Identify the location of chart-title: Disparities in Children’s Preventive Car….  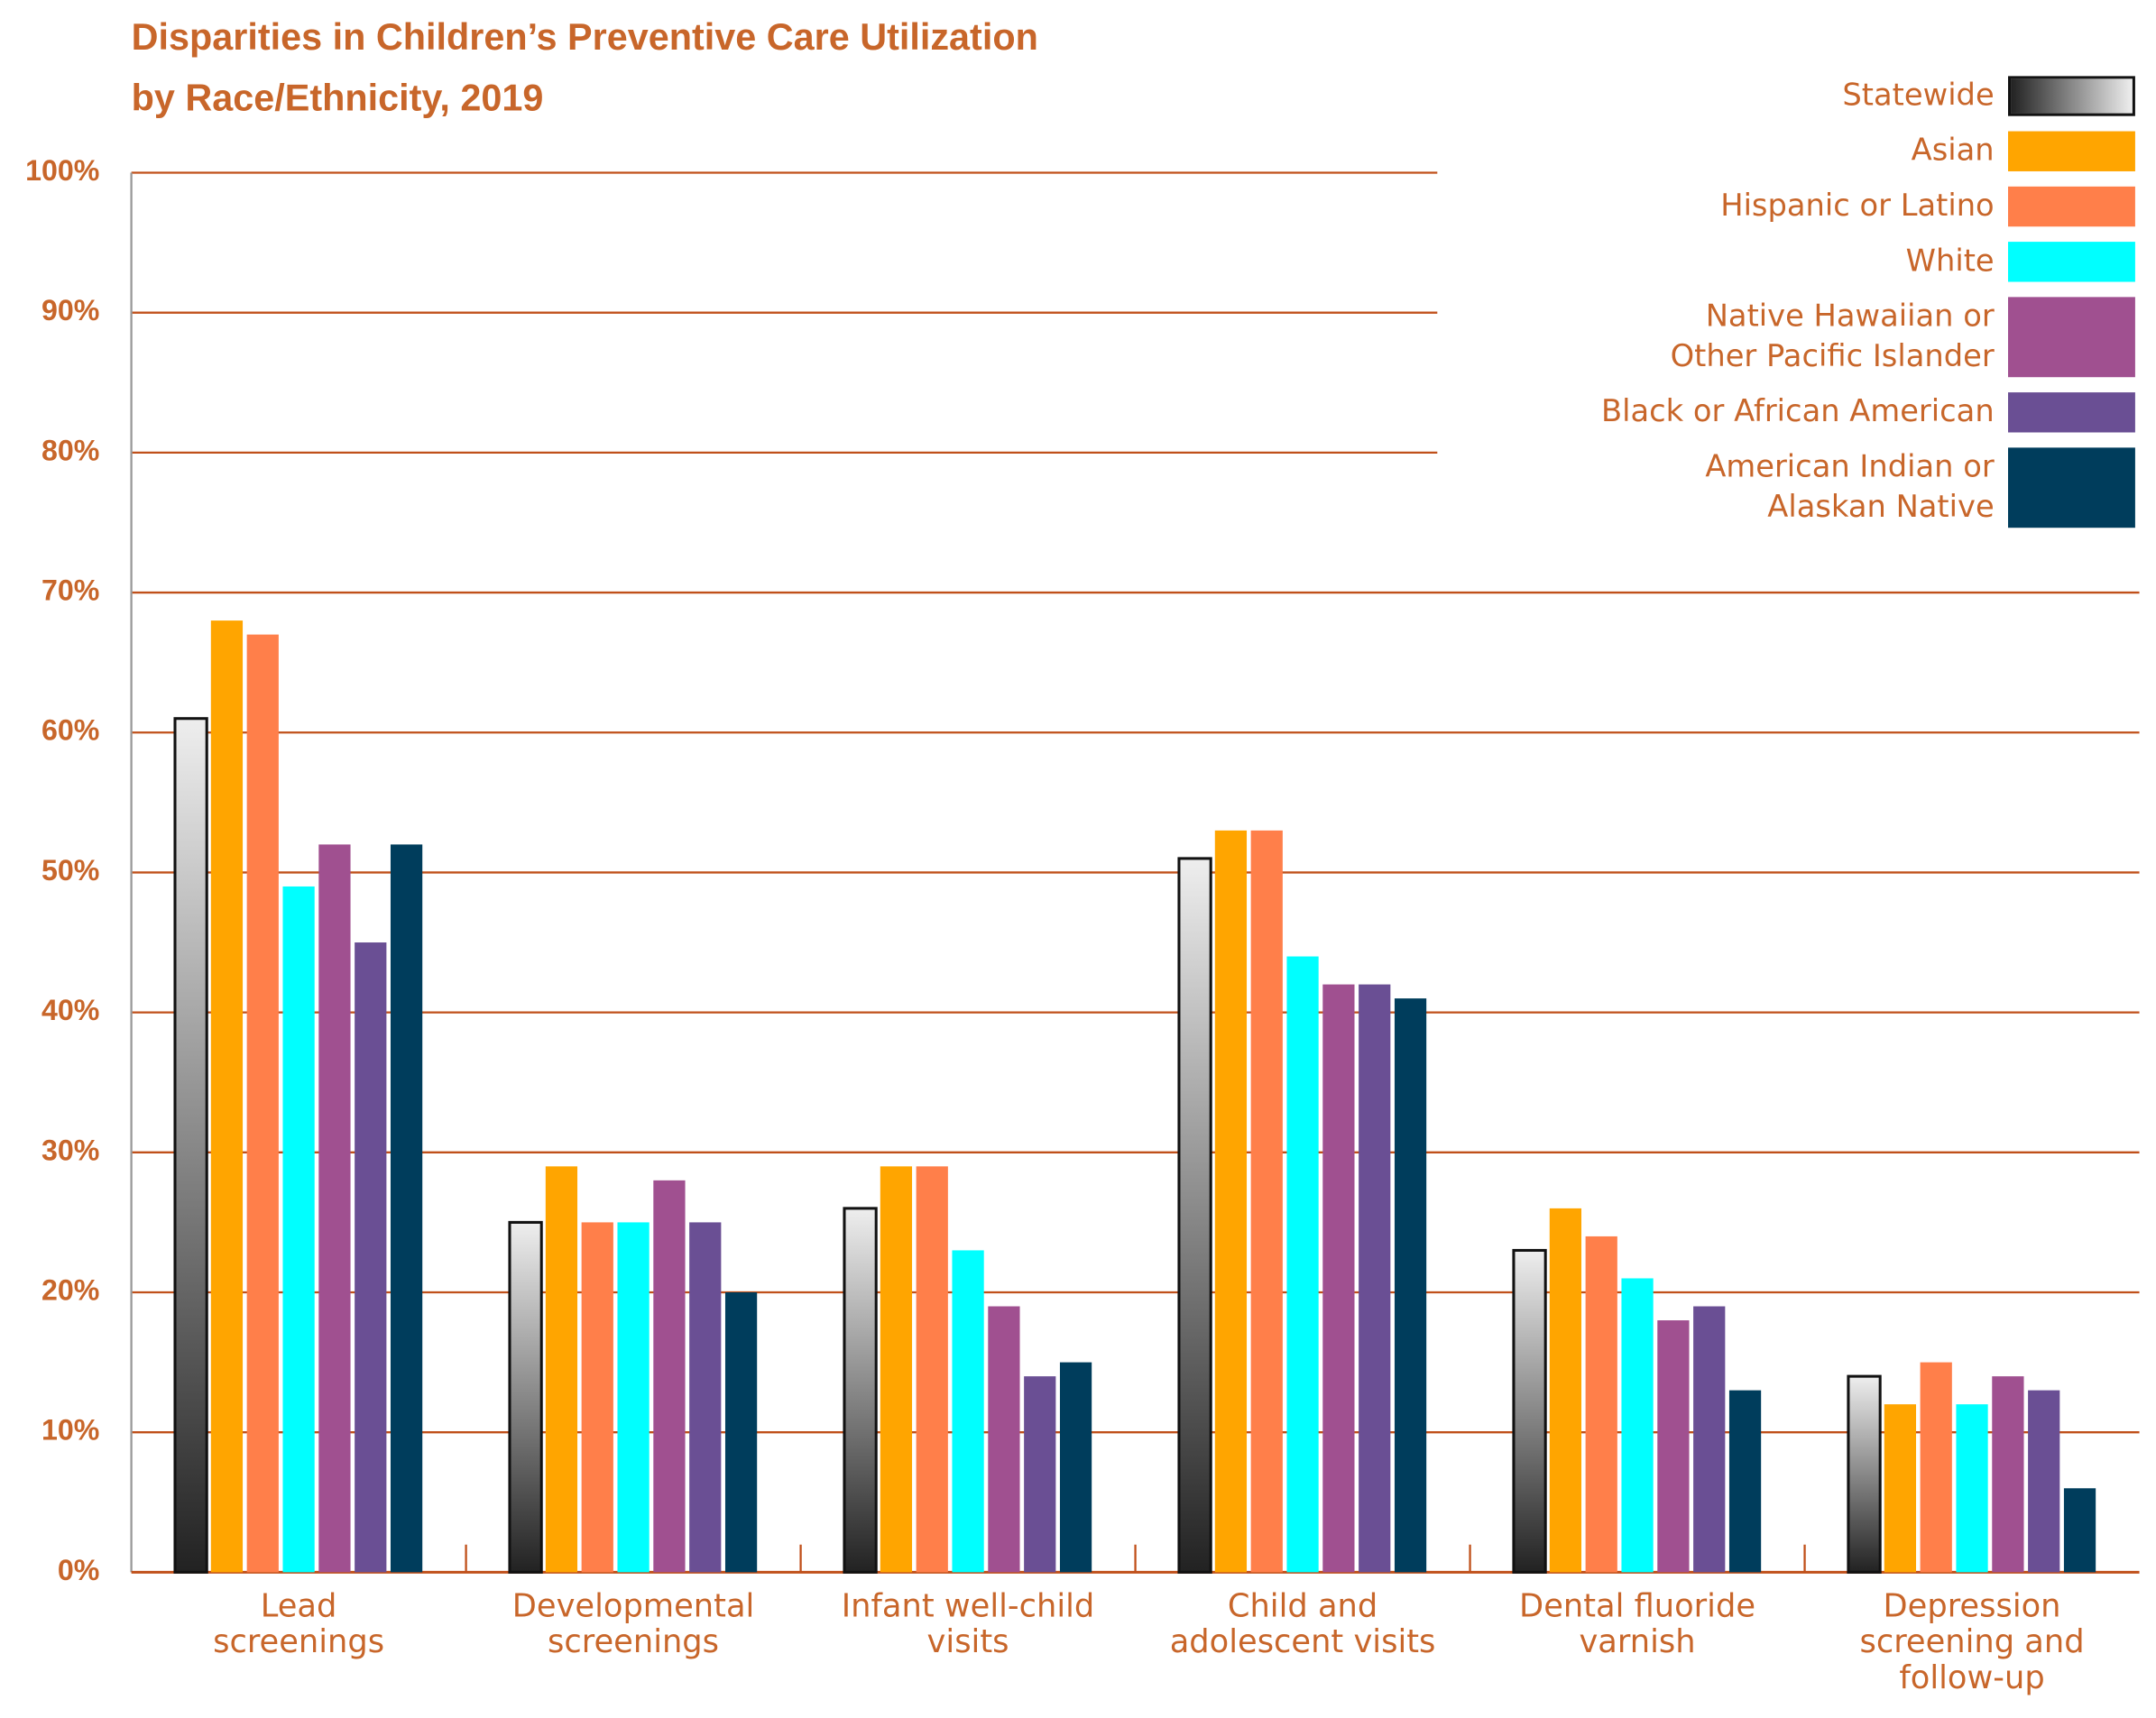
(584, 67).